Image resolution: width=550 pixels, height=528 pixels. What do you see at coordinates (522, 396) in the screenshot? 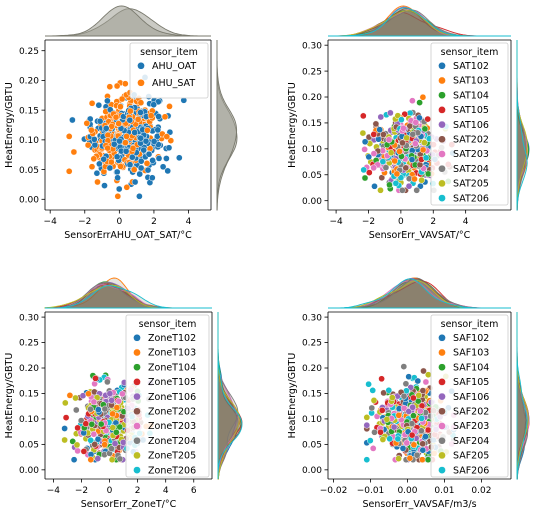
I see `marginal-kde-y` at bounding box center [522, 396].